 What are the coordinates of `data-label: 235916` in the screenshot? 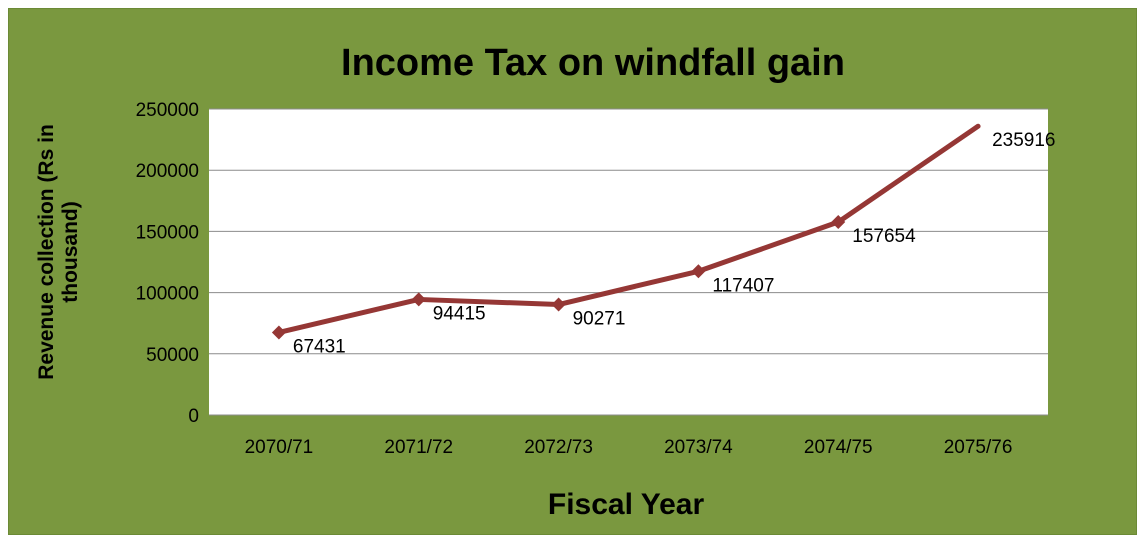 It's located at (1023, 140).